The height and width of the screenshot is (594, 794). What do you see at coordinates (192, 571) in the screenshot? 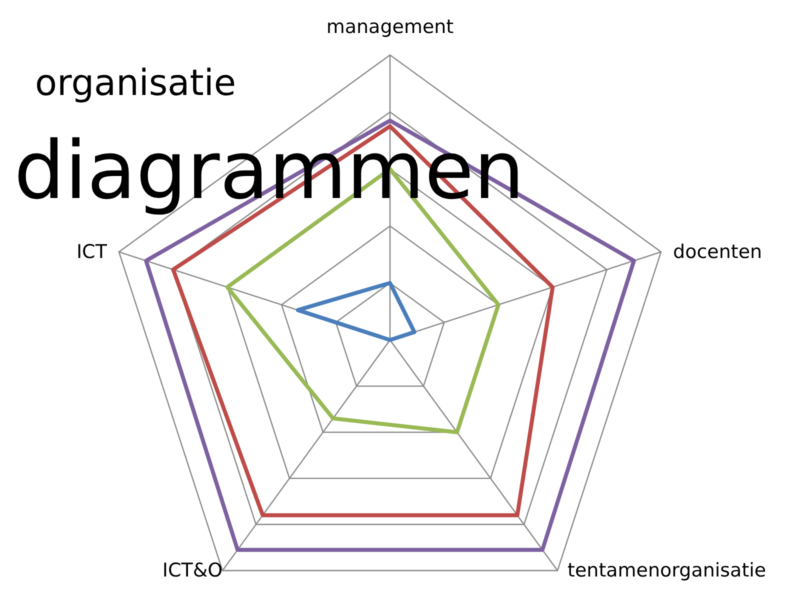
I see `spoke-label: ICT&O` at bounding box center [192, 571].